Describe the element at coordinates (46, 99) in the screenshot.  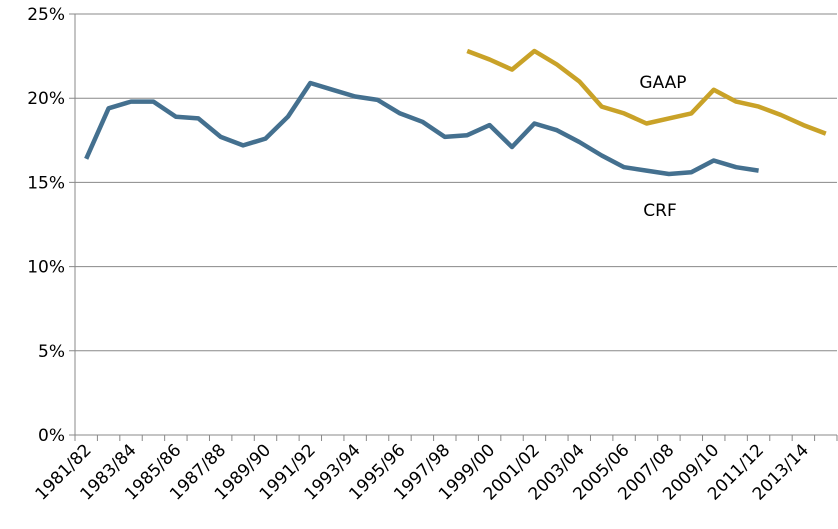
I see `y-tick-label: 20%` at that location.